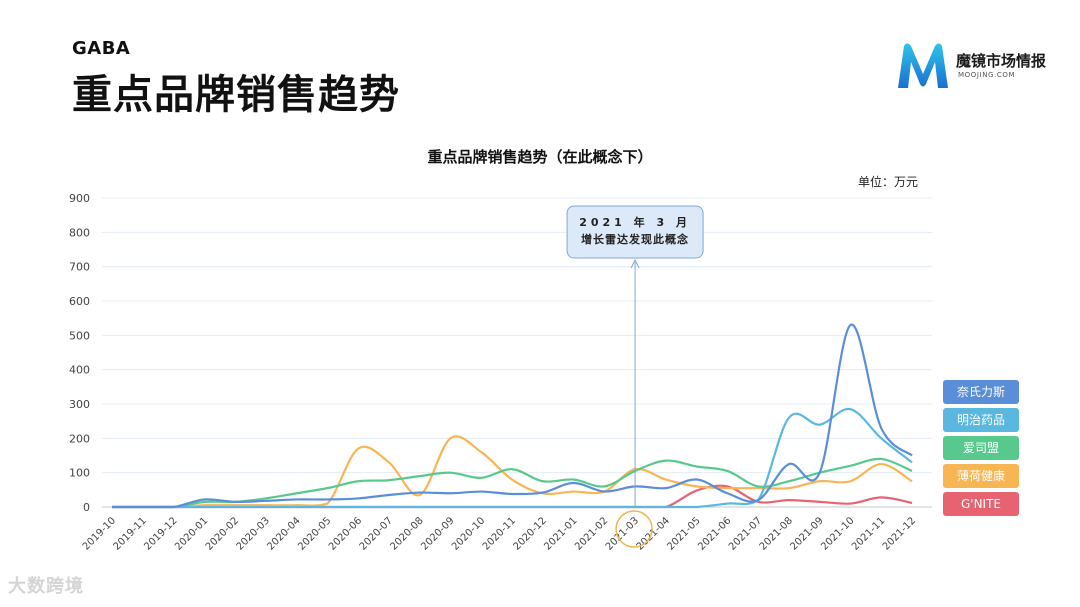 The width and height of the screenshot is (1080, 607). I want to click on x-tick-label: 2021-12, so click(899, 533).